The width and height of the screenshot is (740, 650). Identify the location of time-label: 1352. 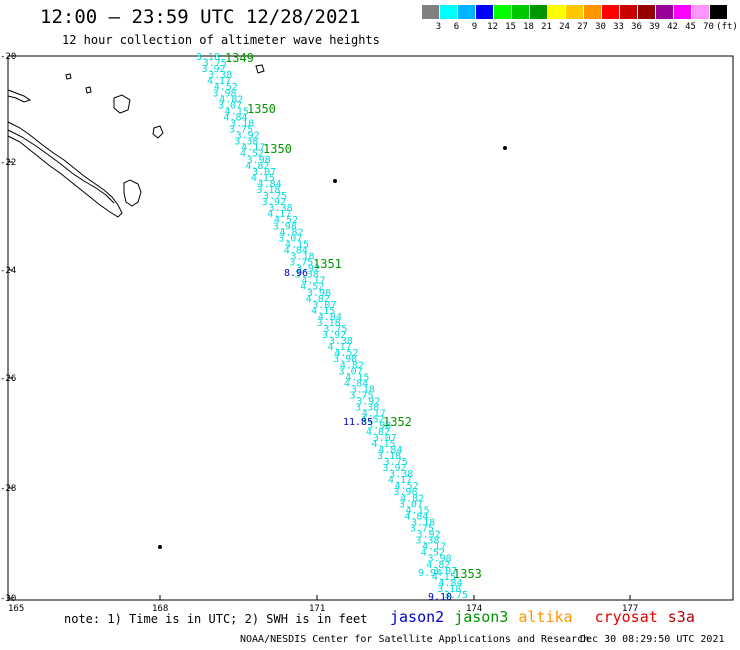
(397, 422).